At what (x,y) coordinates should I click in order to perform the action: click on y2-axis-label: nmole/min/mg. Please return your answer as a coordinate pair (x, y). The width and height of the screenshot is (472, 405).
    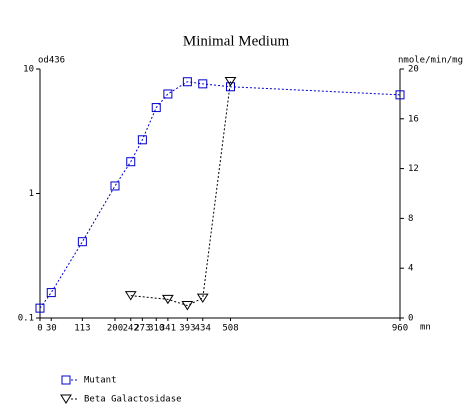
    Looking at the image, I should click on (430, 61).